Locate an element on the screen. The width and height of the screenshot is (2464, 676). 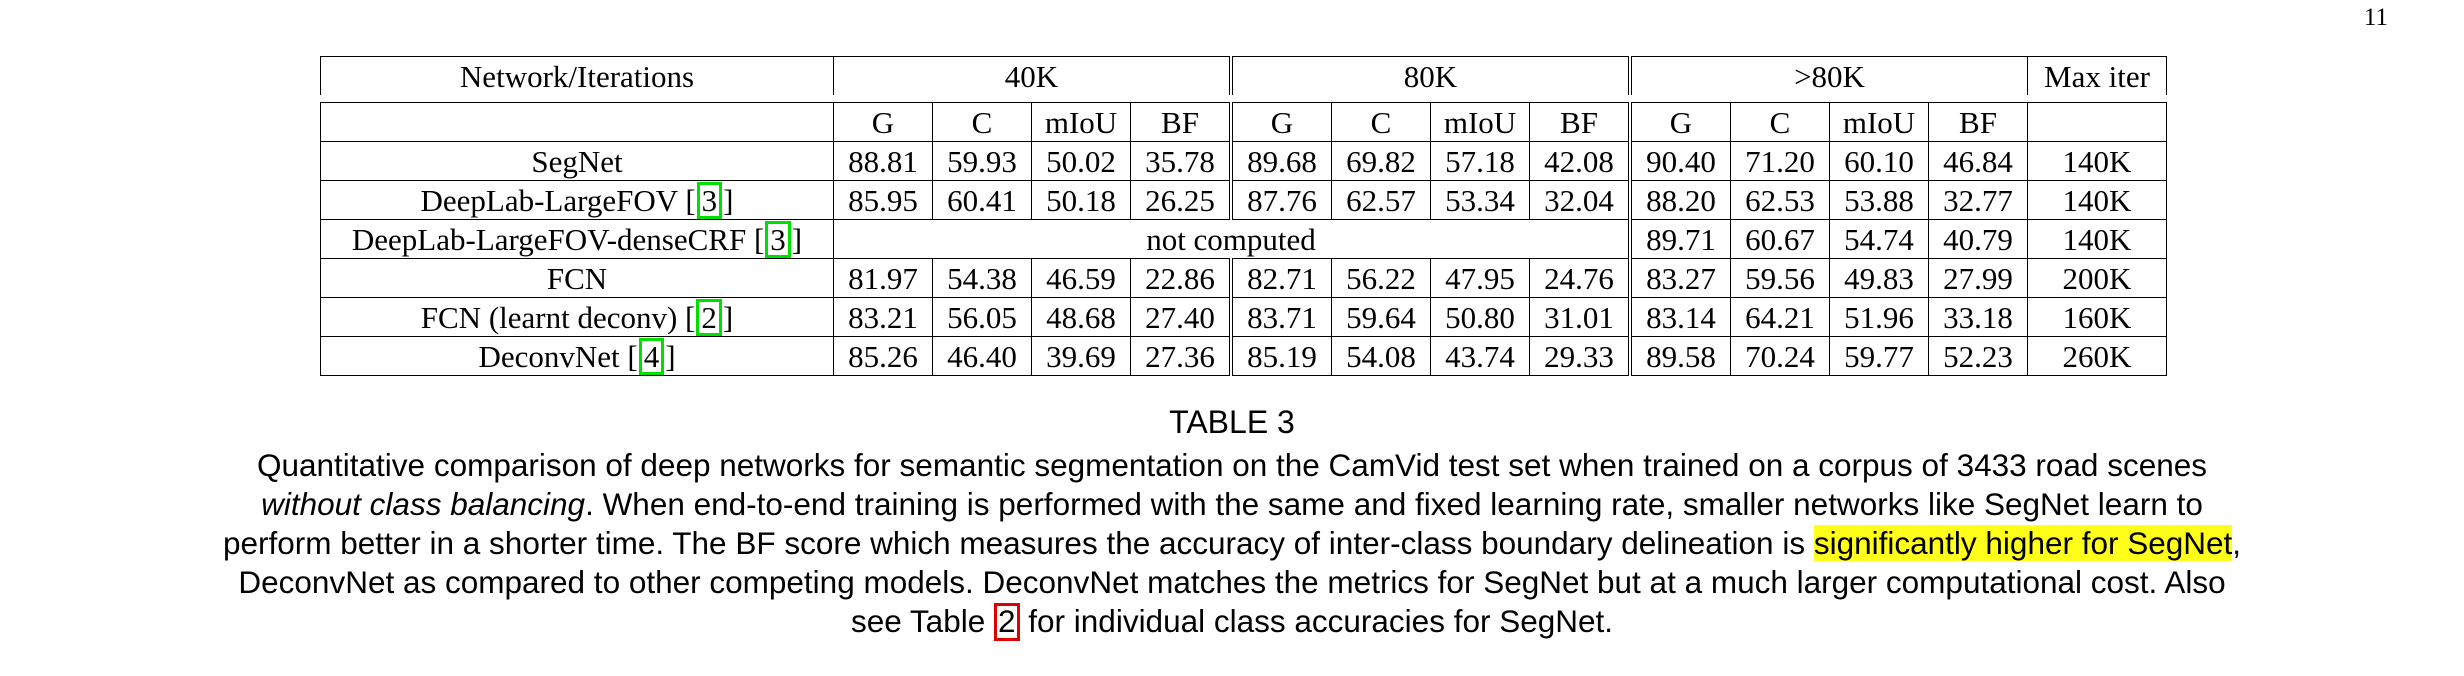
value-cell-kmore-g: 89.58 is located at coordinates (1679, 356).